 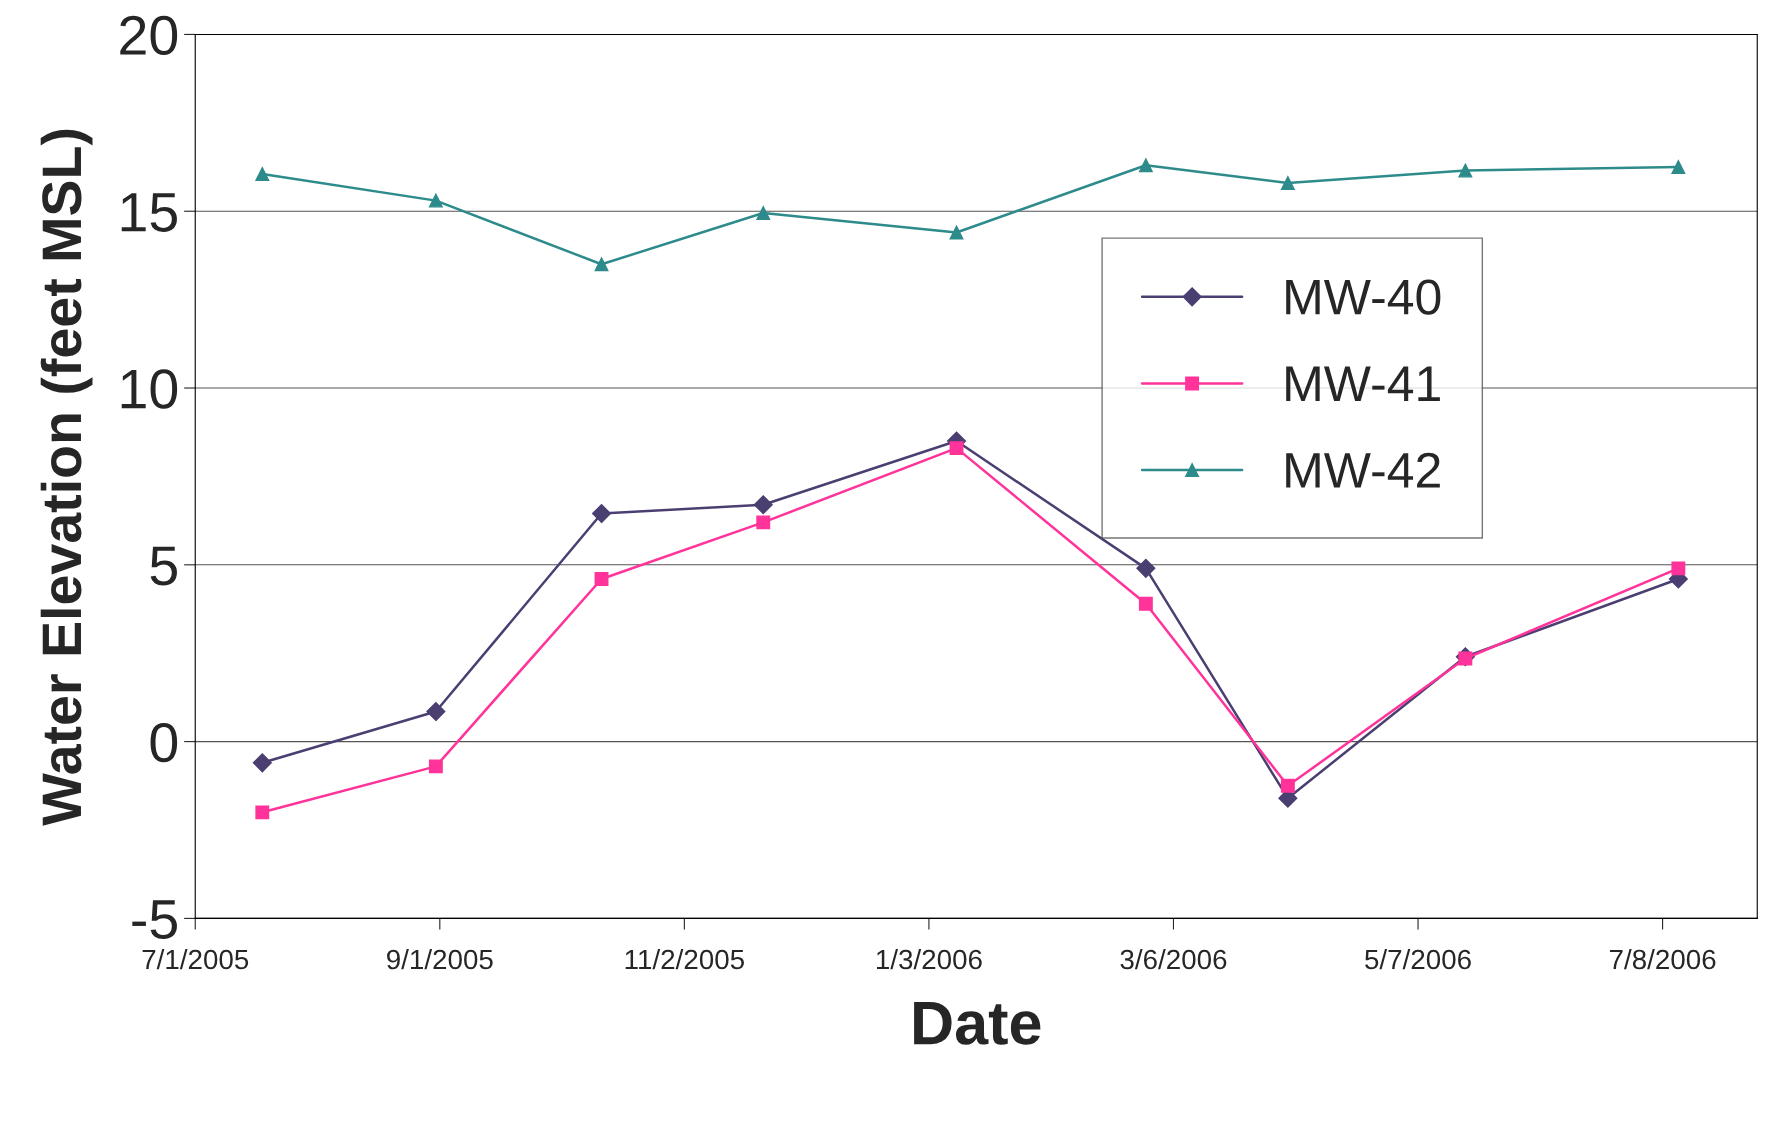 I want to click on x-tick-label: 9/1/2005, so click(x=440, y=959).